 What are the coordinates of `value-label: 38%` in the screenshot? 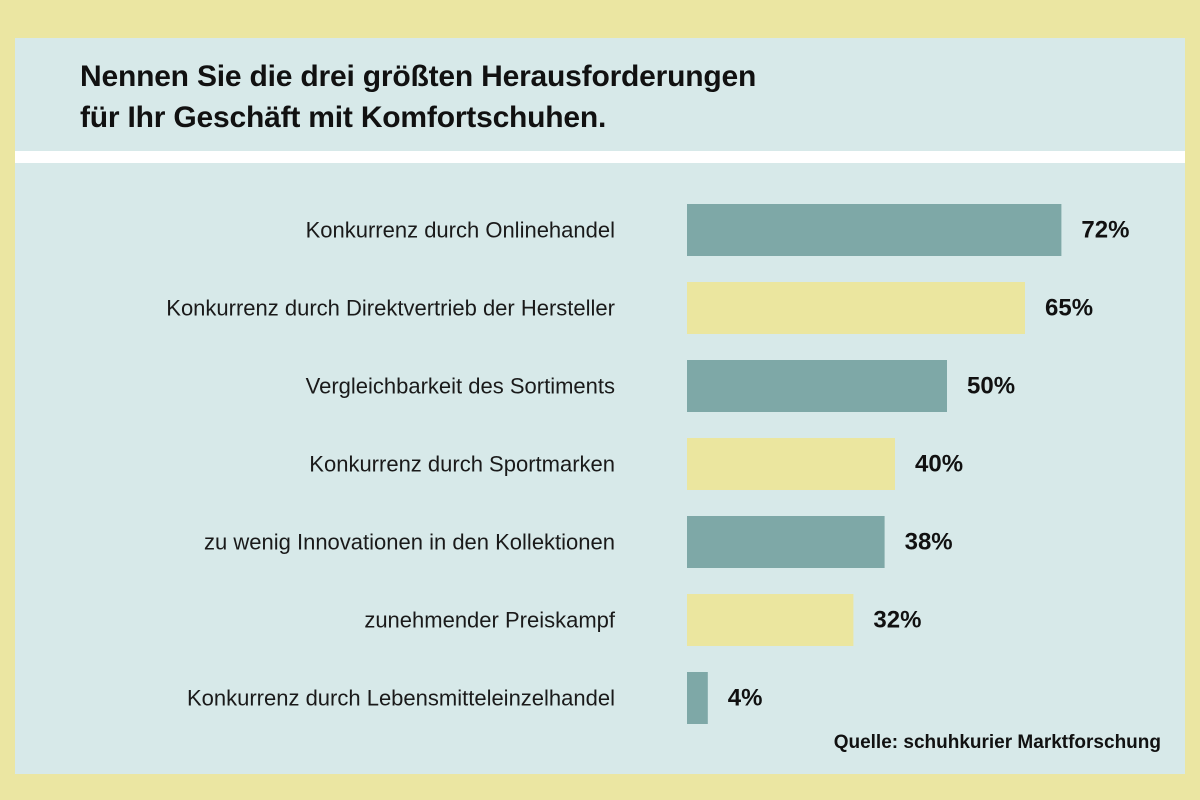 It's located at (929, 542).